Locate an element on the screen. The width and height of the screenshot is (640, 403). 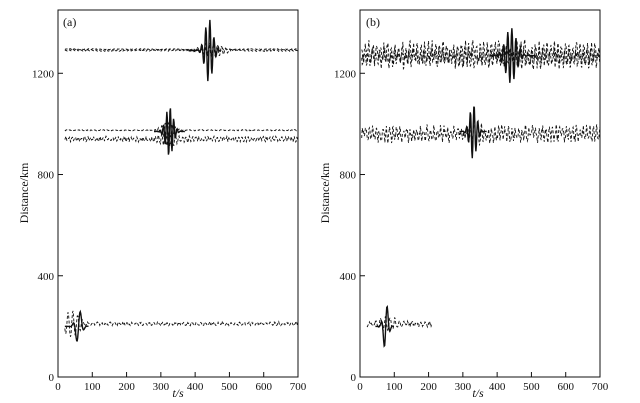
panel-b-xlabel: t/s is located at coordinates (478, 393).